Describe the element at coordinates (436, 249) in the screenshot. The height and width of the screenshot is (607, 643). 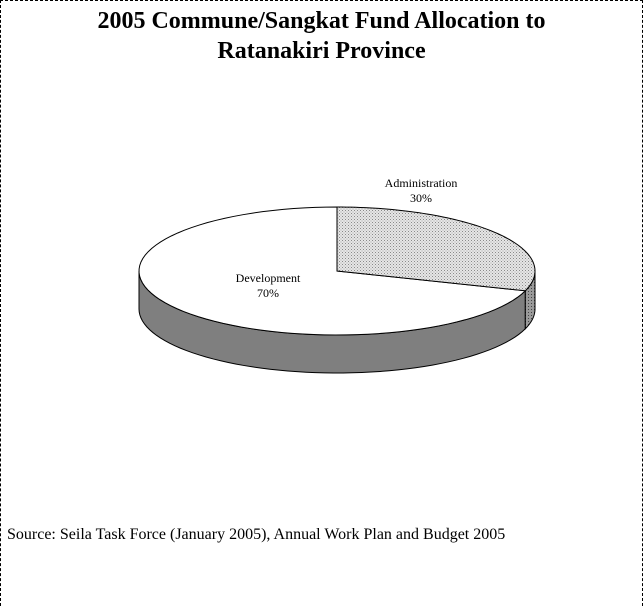
I see `administration-slice` at that location.